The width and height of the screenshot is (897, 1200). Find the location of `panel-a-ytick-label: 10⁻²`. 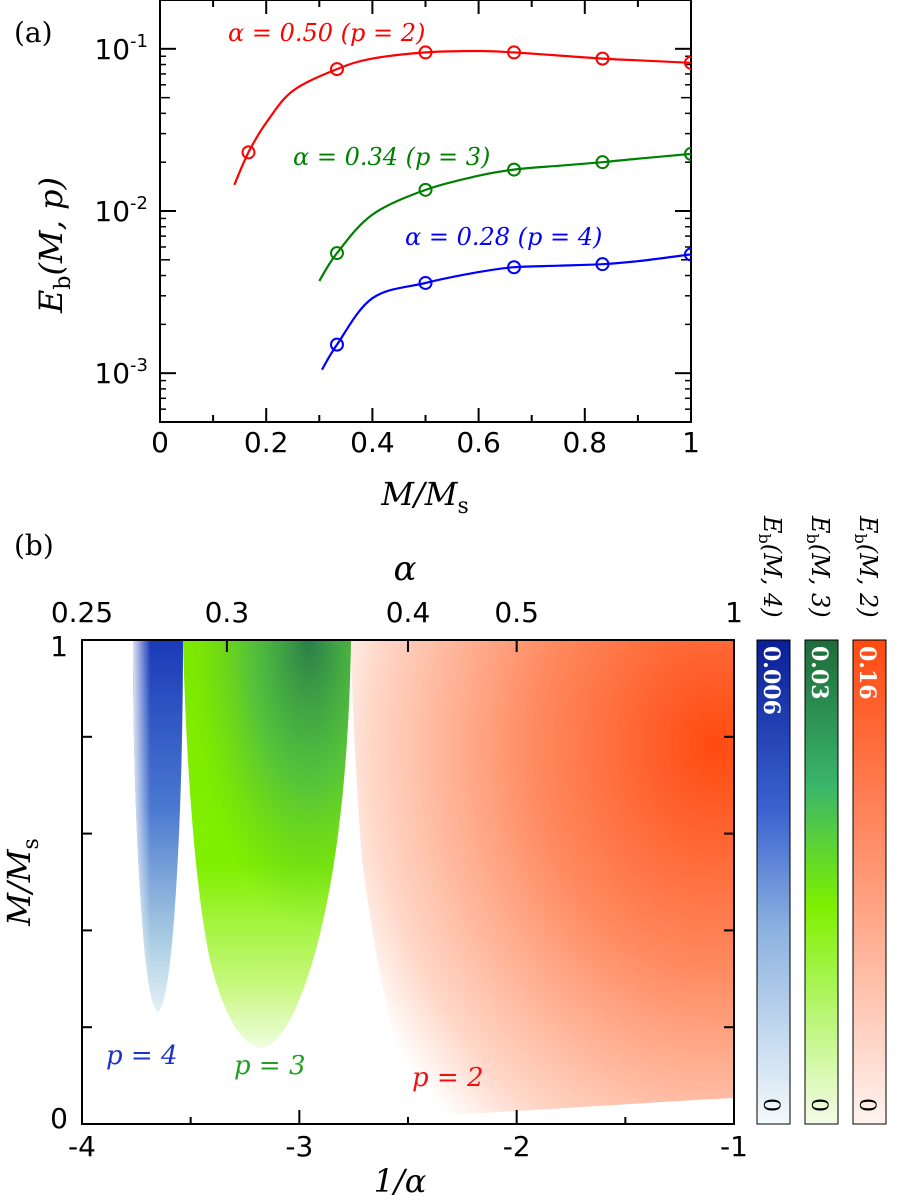

panel-a-ytick-label: 10⁻² is located at coordinates (121, 210).